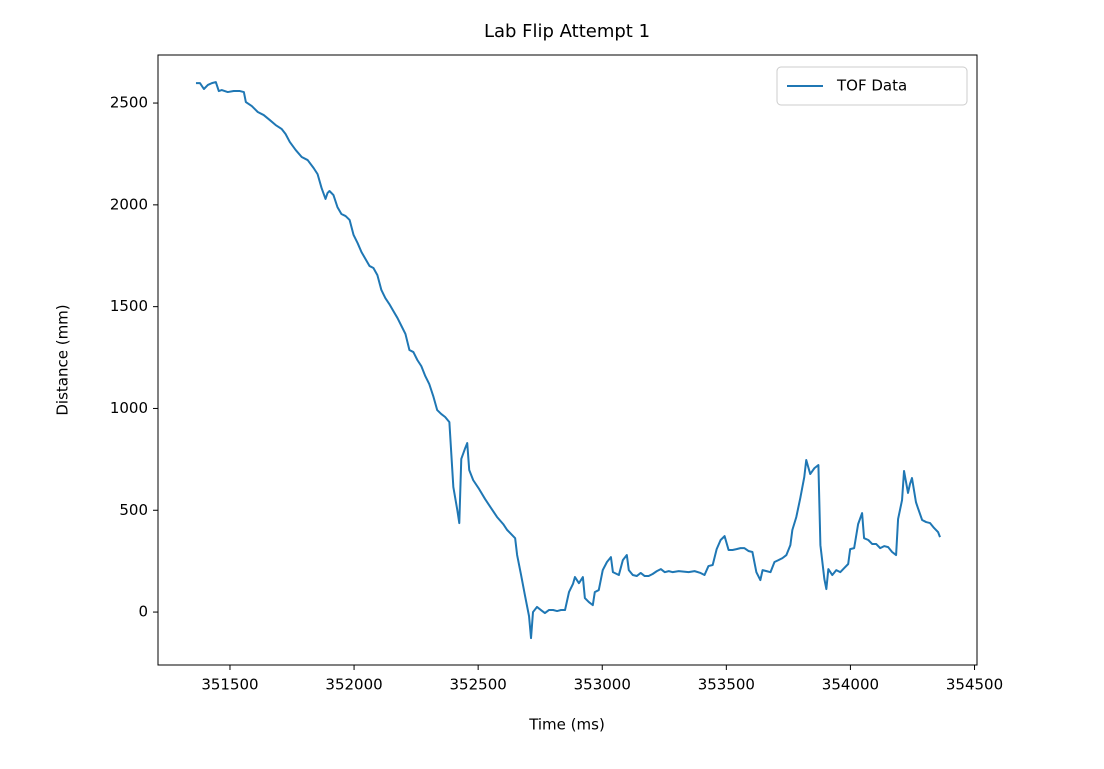 The width and height of the screenshot is (1104, 769). I want to click on y-tick-label: 2000, so click(129, 204).